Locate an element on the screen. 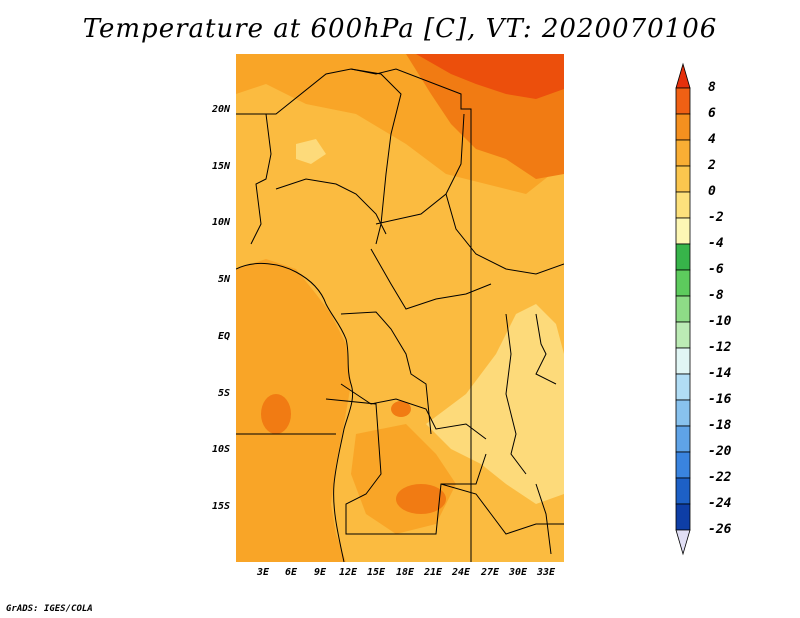  colorbar-label: 2 is located at coordinates (712, 165).